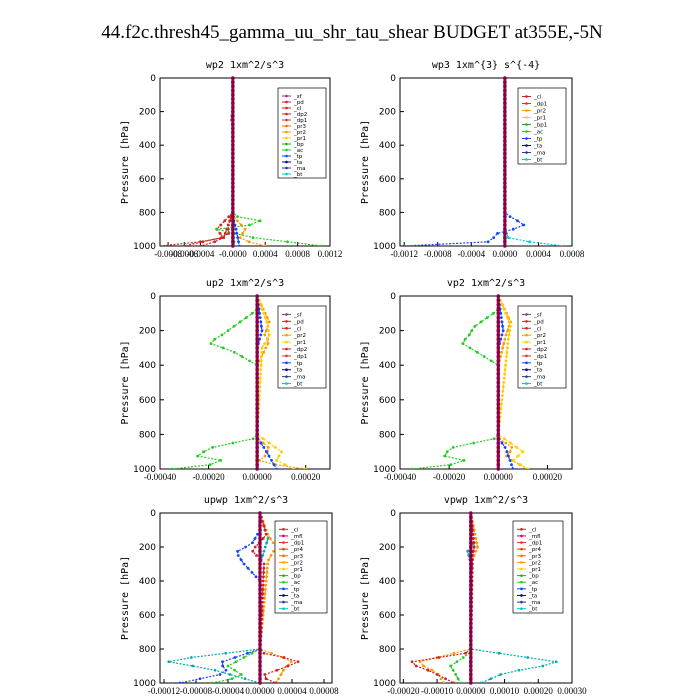  What do you see at coordinates (298, 157) in the screenshot?
I see `legend-label: _tp` at bounding box center [298, 157].